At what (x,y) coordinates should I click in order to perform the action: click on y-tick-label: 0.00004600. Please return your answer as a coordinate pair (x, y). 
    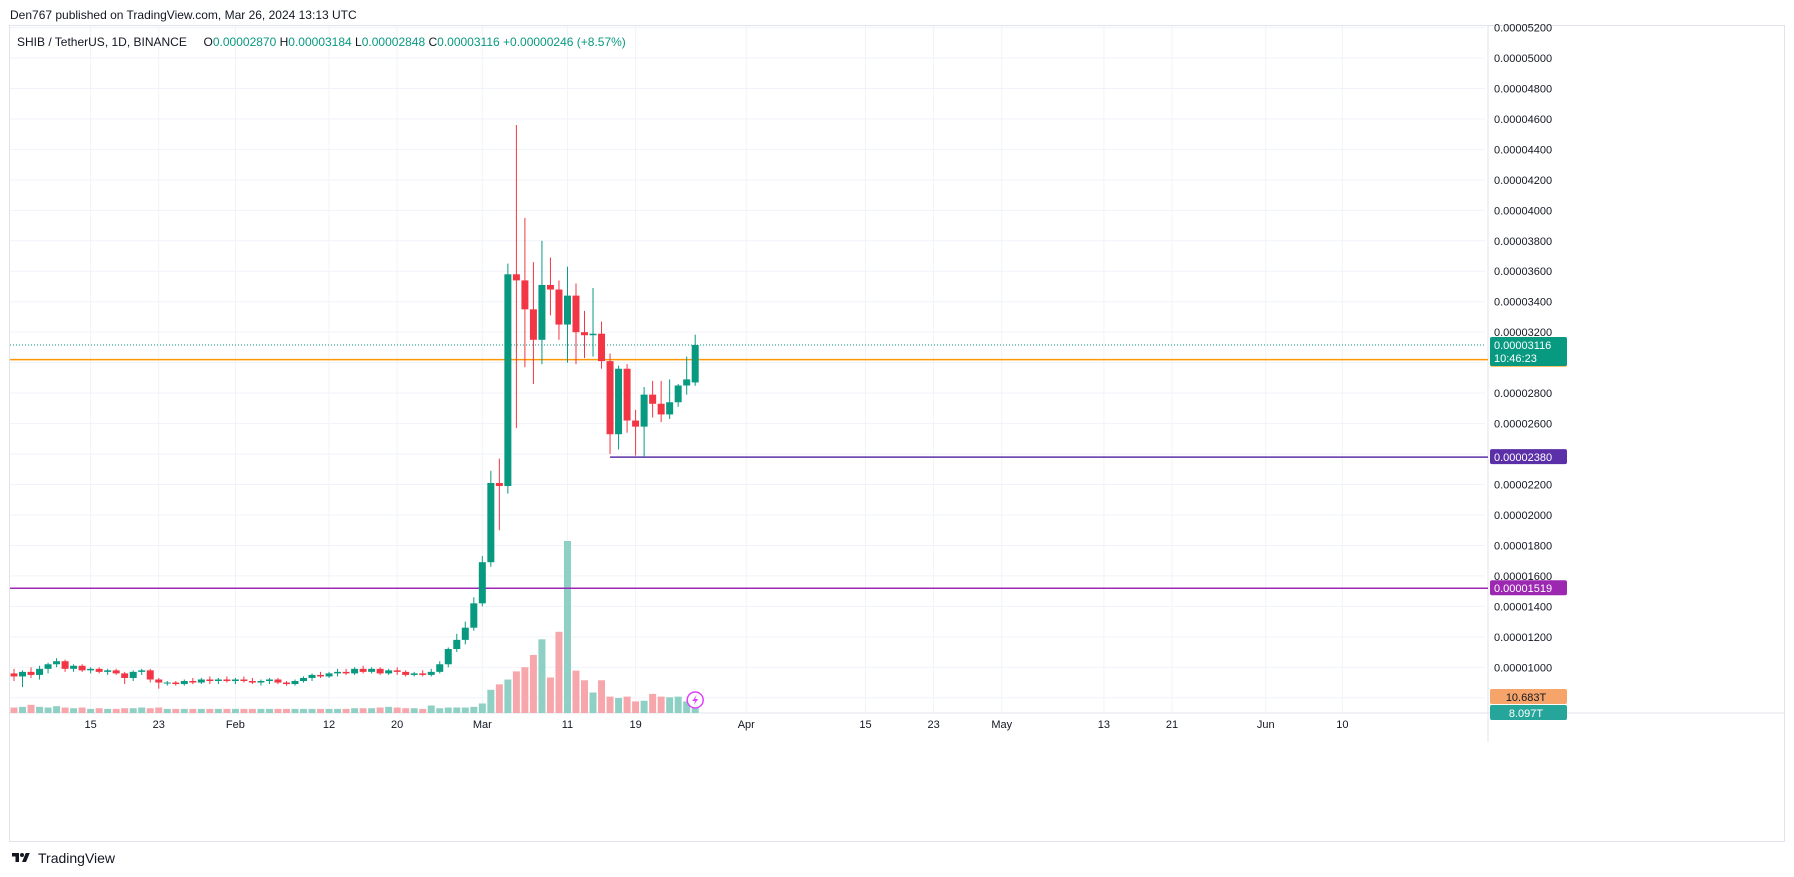
    Looking at the image, I should click on (1523, 120).